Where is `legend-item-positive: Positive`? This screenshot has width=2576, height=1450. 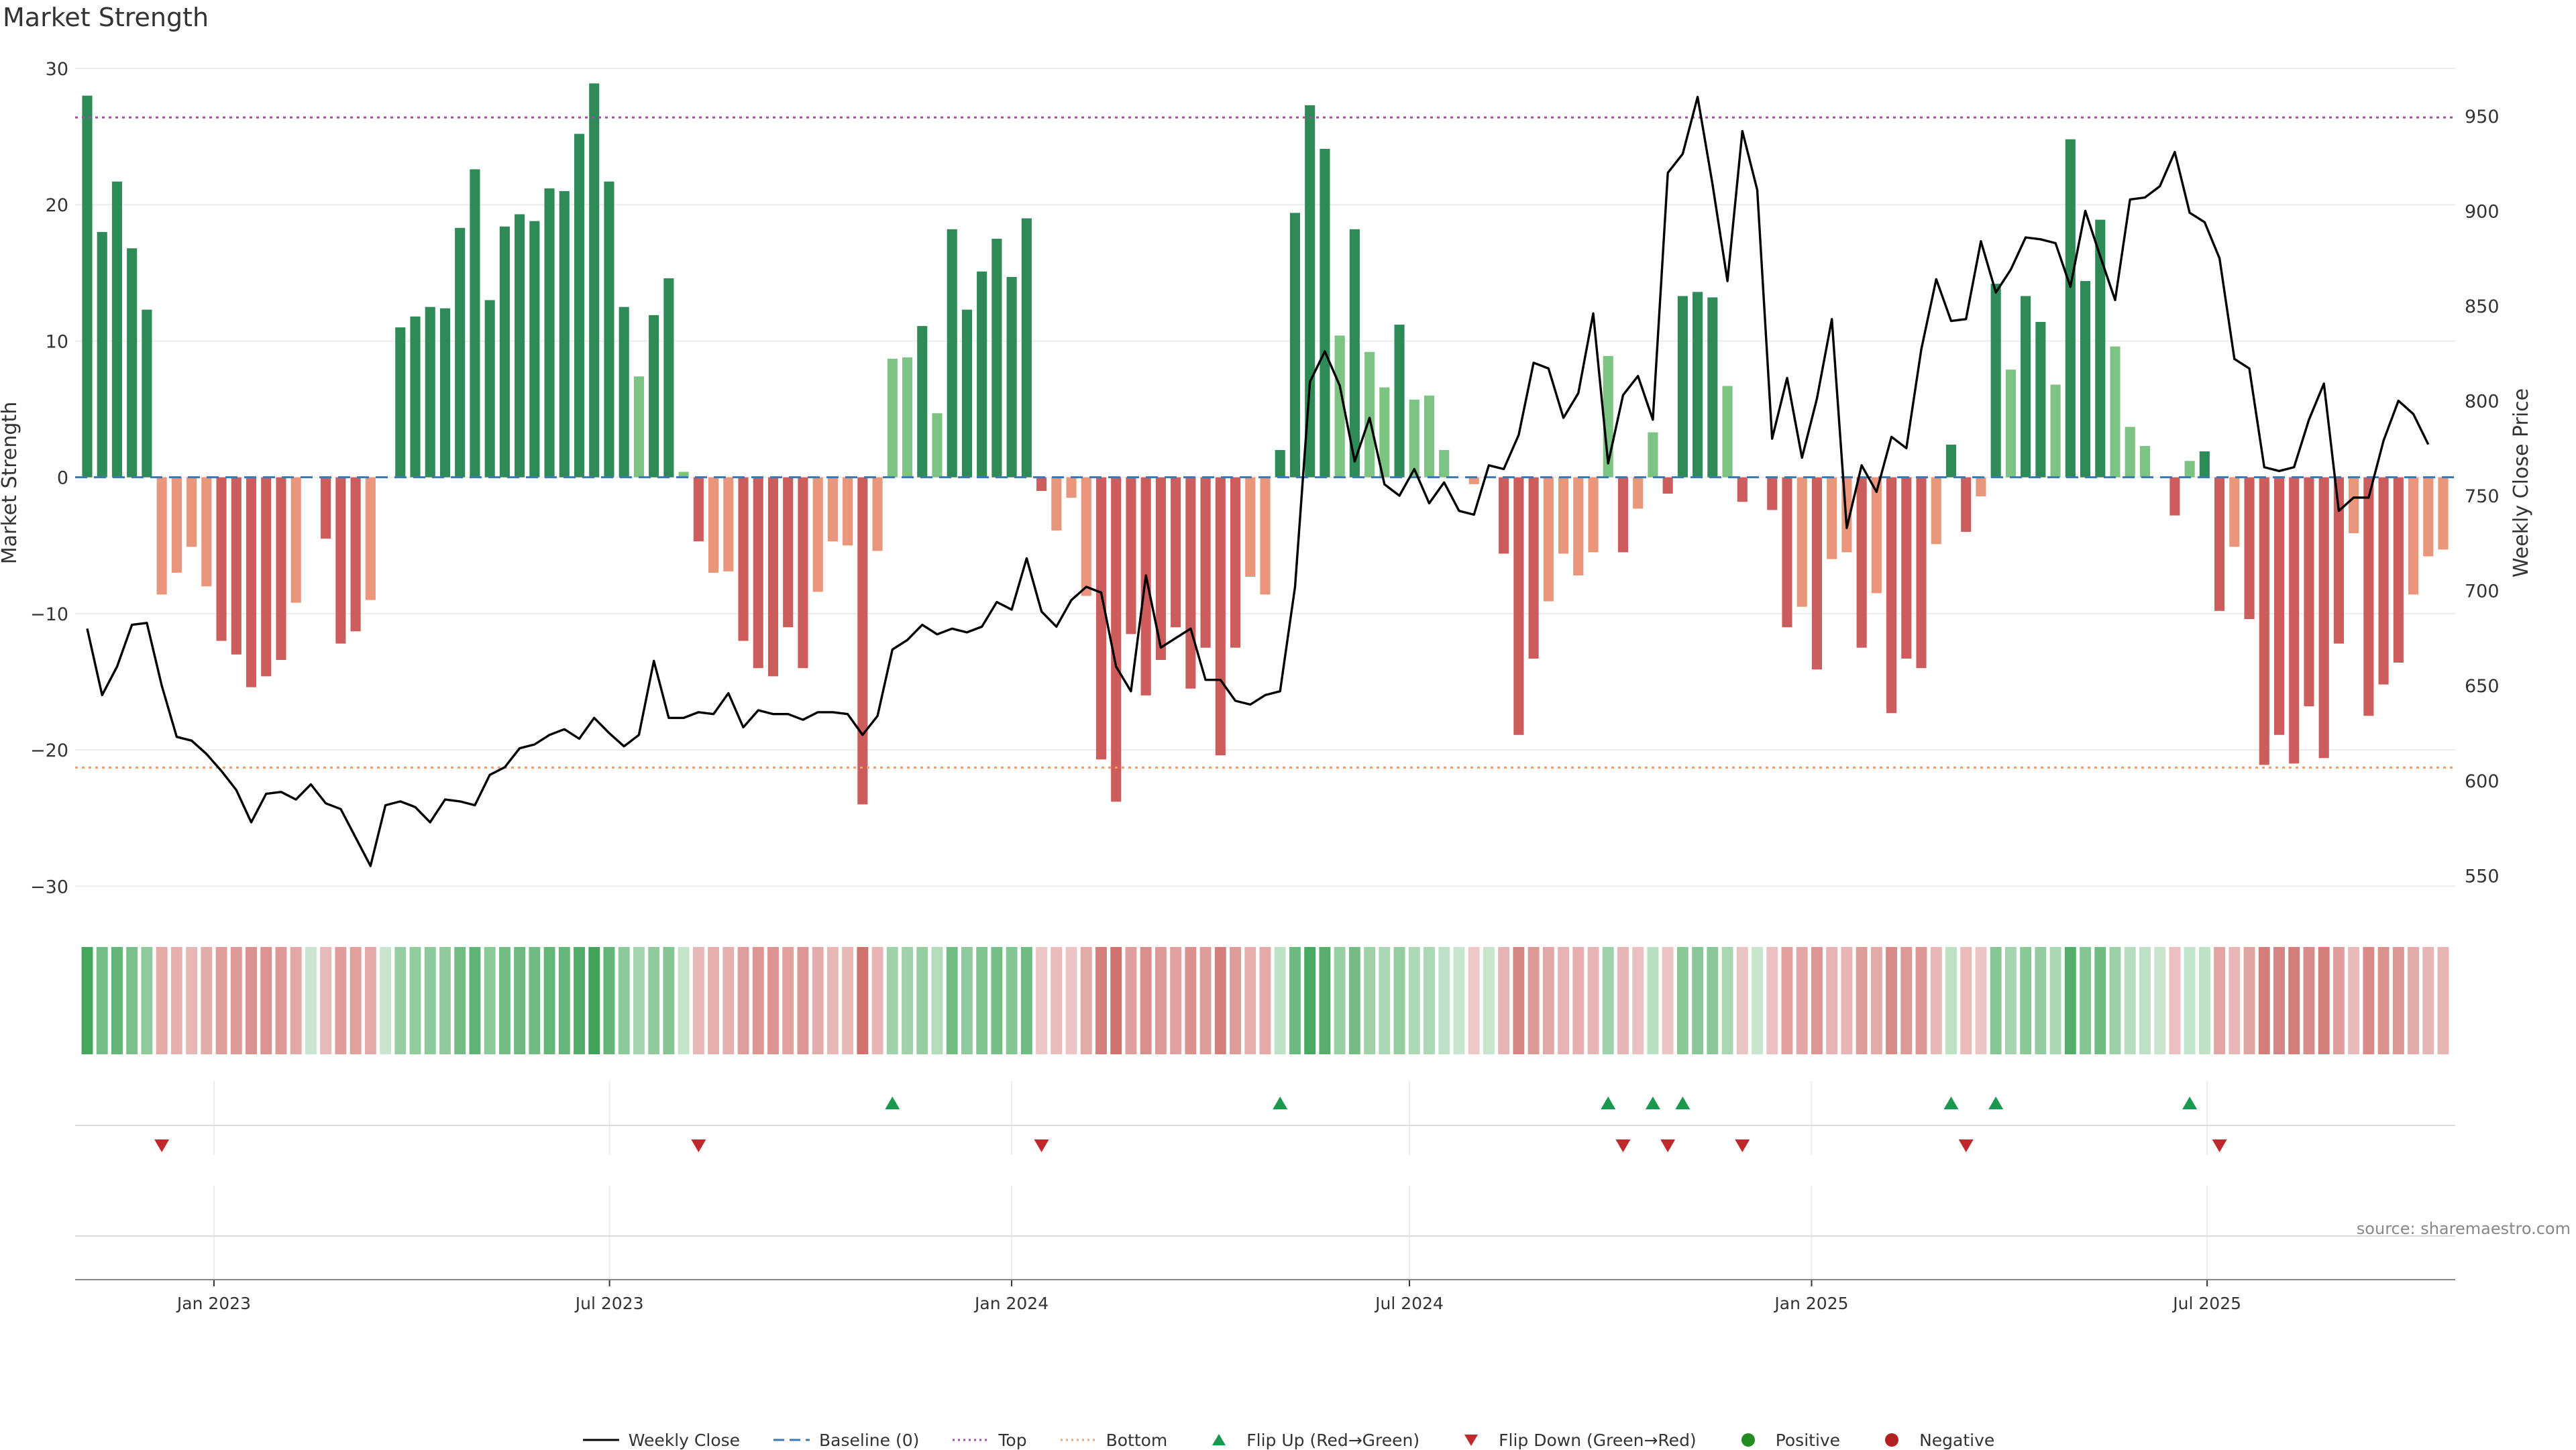
legend-item-positive: Positive is located at coordinates (1784, 1440).